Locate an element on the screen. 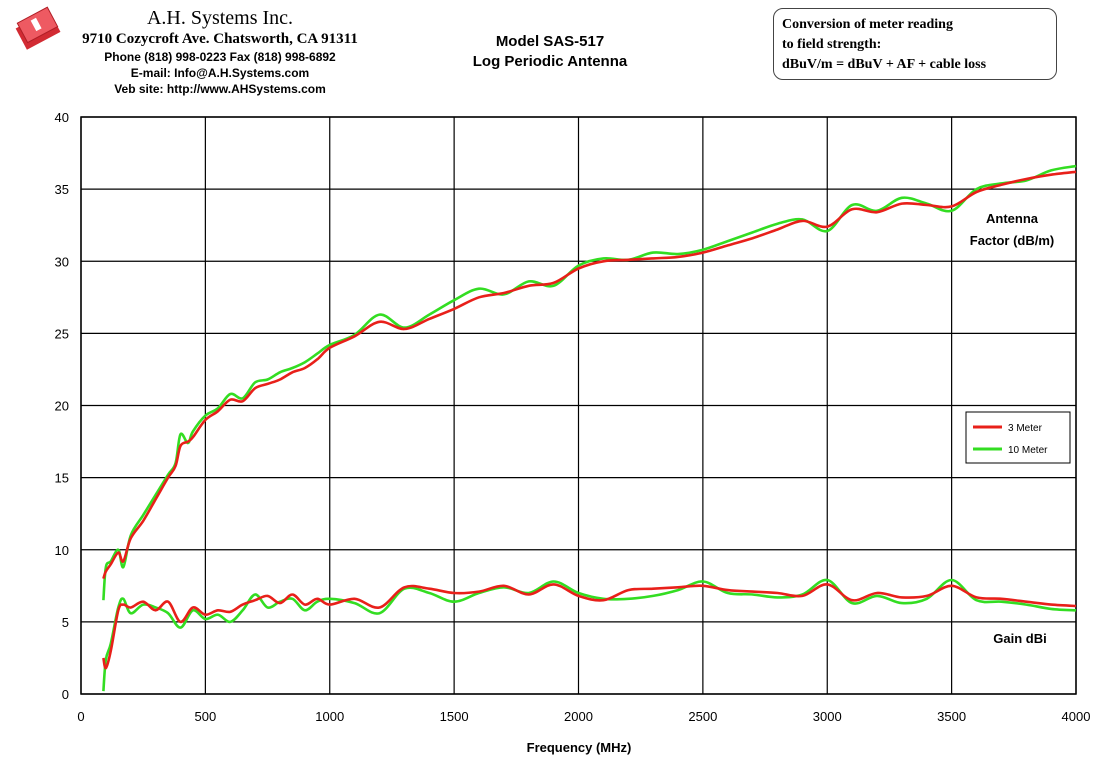  y-tick-label: 30 is located at coordinates (62, 261).